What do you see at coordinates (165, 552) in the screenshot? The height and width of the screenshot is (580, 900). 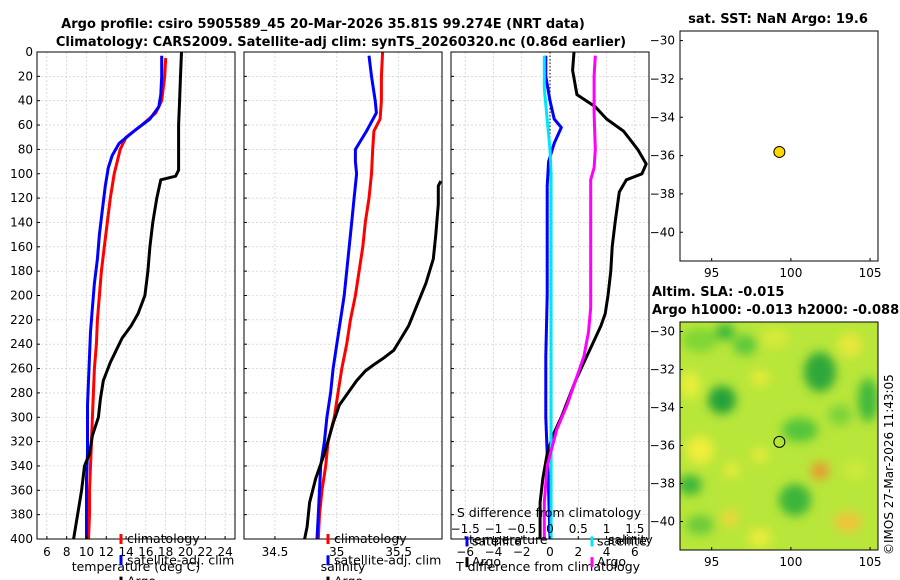 I see `x-tick-label: 18` at bounding box center [165, 552].